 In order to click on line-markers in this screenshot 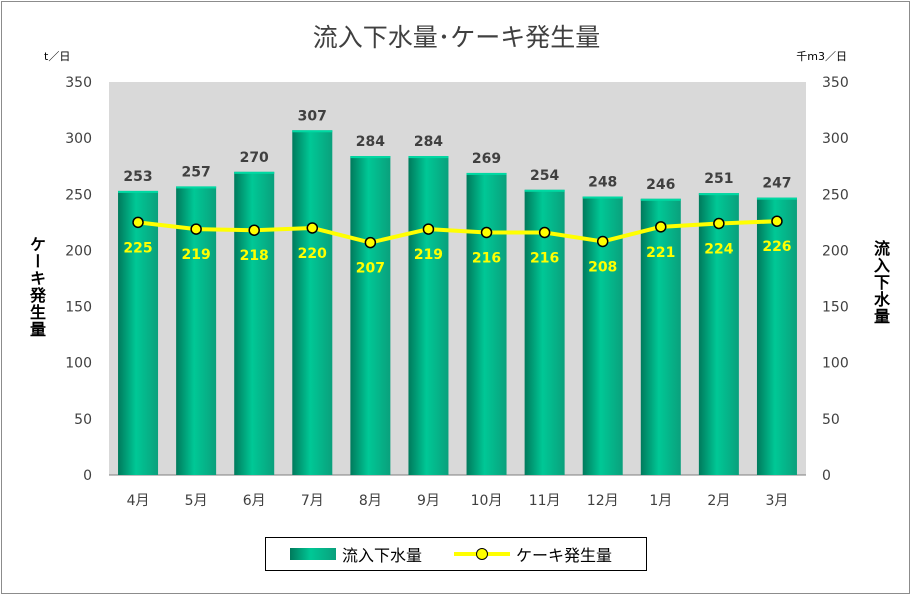, I will do `click(457, 232)`.